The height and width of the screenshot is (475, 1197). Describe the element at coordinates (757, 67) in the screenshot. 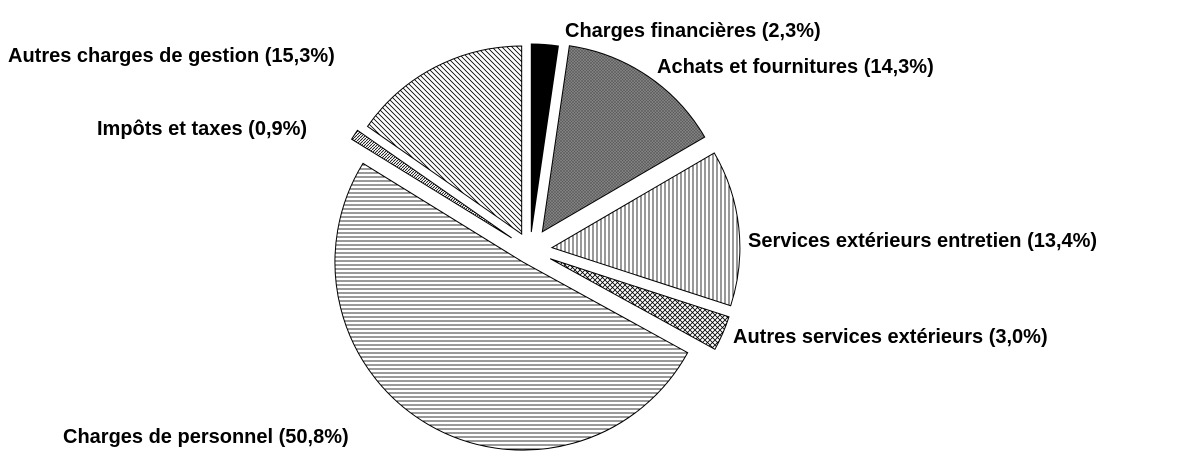

I see `slice-name: Achats et fournitures` at that location.